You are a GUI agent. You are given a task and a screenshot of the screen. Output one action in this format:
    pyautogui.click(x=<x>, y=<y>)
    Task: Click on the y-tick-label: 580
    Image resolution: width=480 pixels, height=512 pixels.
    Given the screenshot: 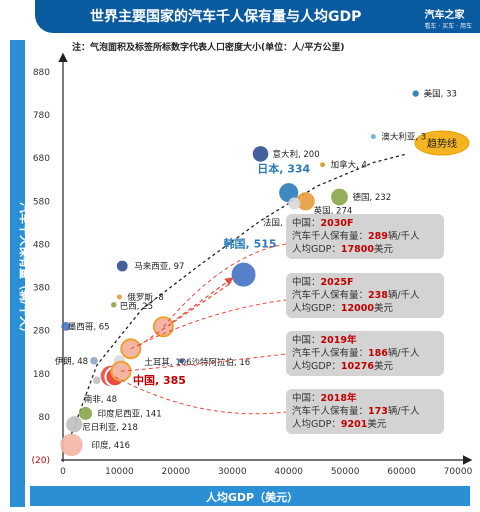 What is the action you would take?
    pyautogui.click(x=41, y=202)
    